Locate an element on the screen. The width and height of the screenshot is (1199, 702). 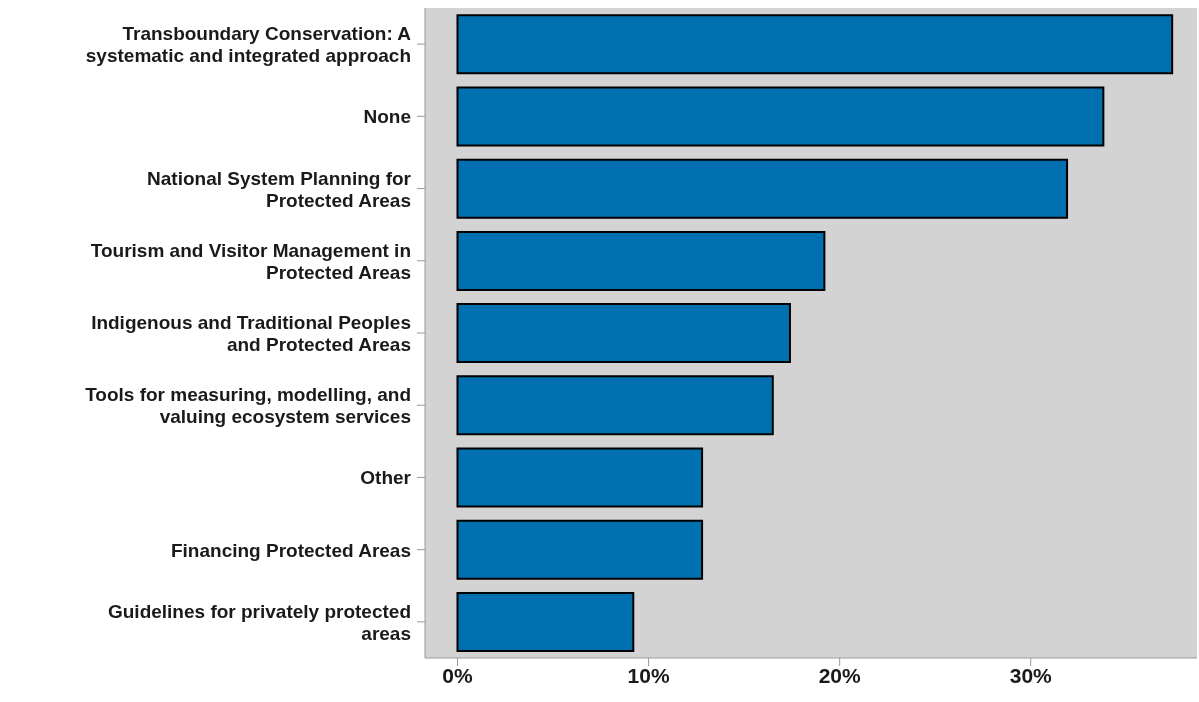
y-tick-label: Indigenous and Traditional Peoples and Protected Areas is located at coordinates (251, 333).